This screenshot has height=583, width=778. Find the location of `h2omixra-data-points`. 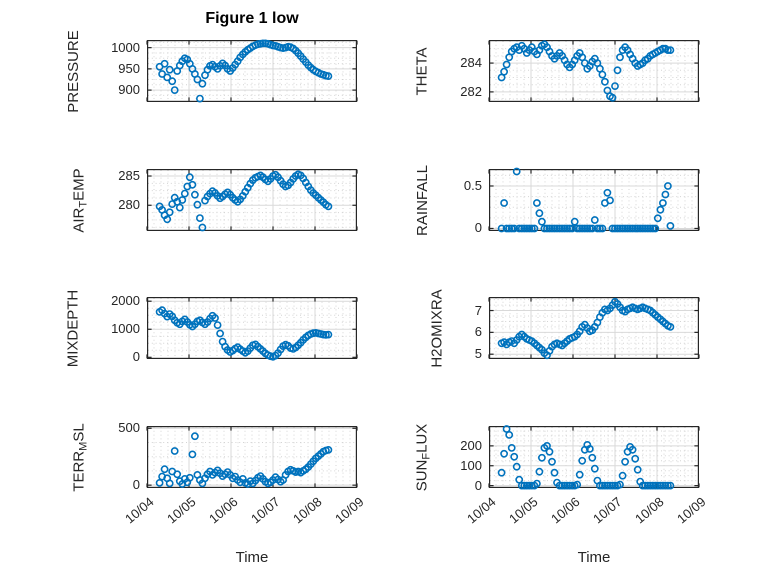

h2omixra-data-points is located at coordinates (586, 328).